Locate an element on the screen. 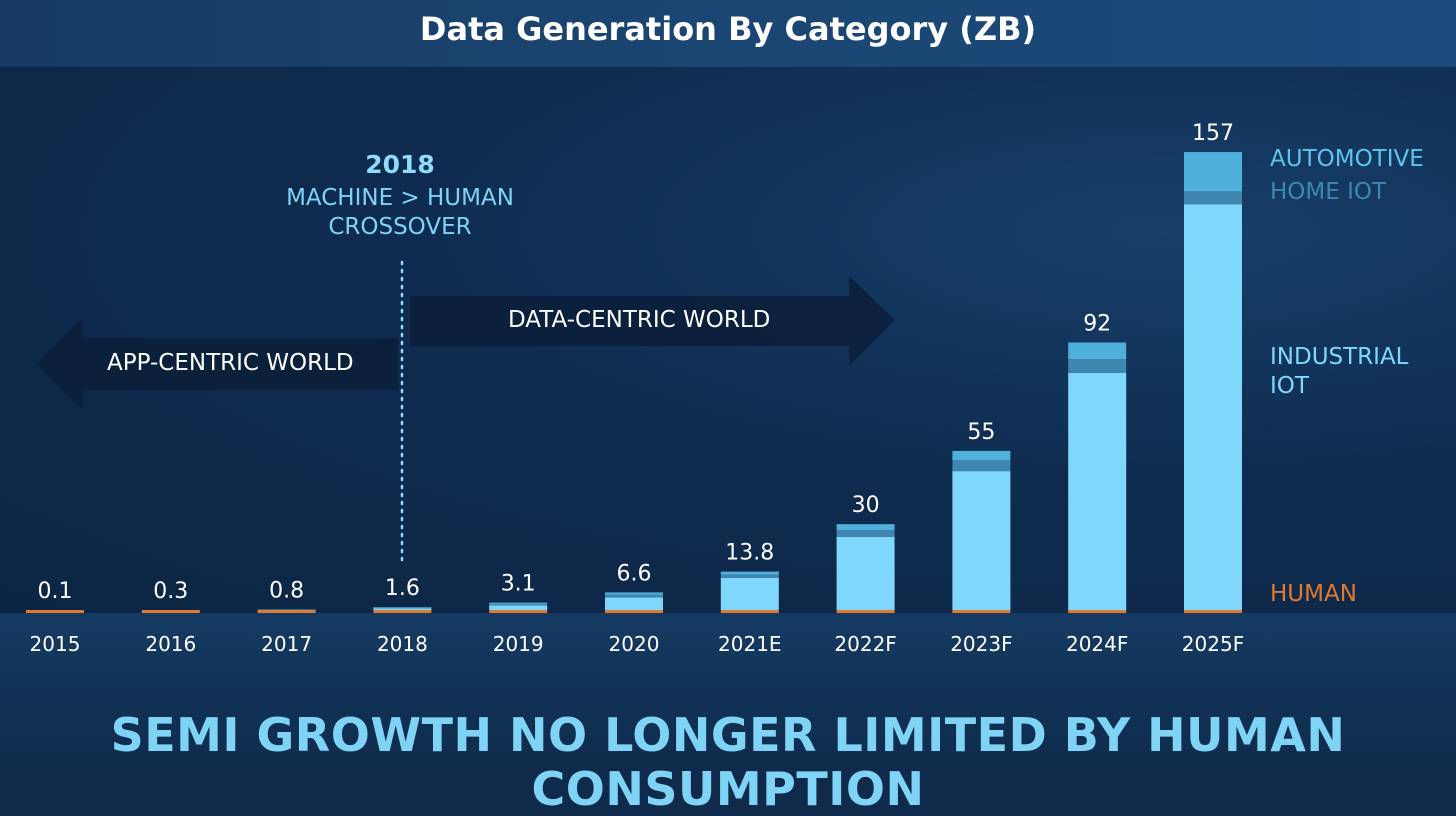 The width and height of the screenshot is (1456, 816). bar-total-label: 30 is located at coordinates (866, 505).